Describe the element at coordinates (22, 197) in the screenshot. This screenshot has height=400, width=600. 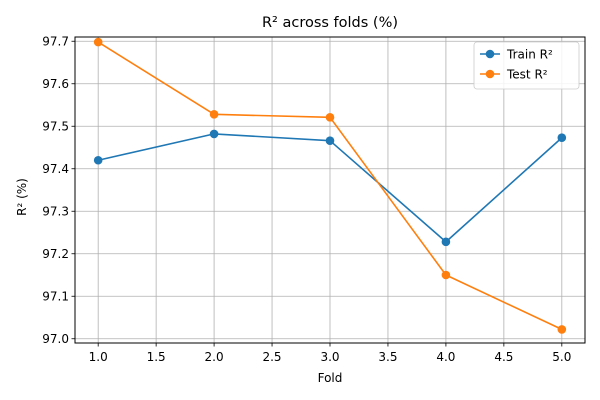
I see `y-axis-label: R² (%)` at that location.